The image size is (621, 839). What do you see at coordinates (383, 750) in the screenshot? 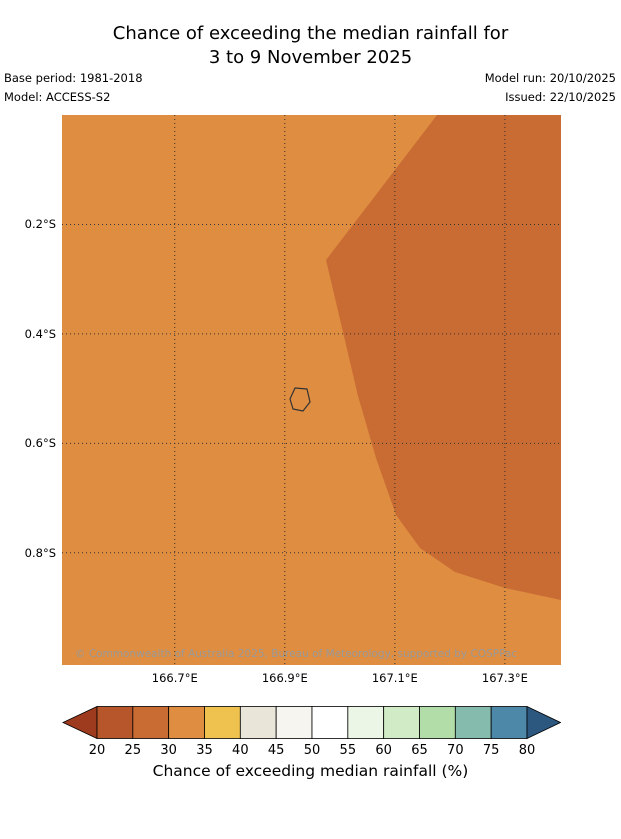
I see `colorbar-tick-label: 60` at bounding box center [383, 750].